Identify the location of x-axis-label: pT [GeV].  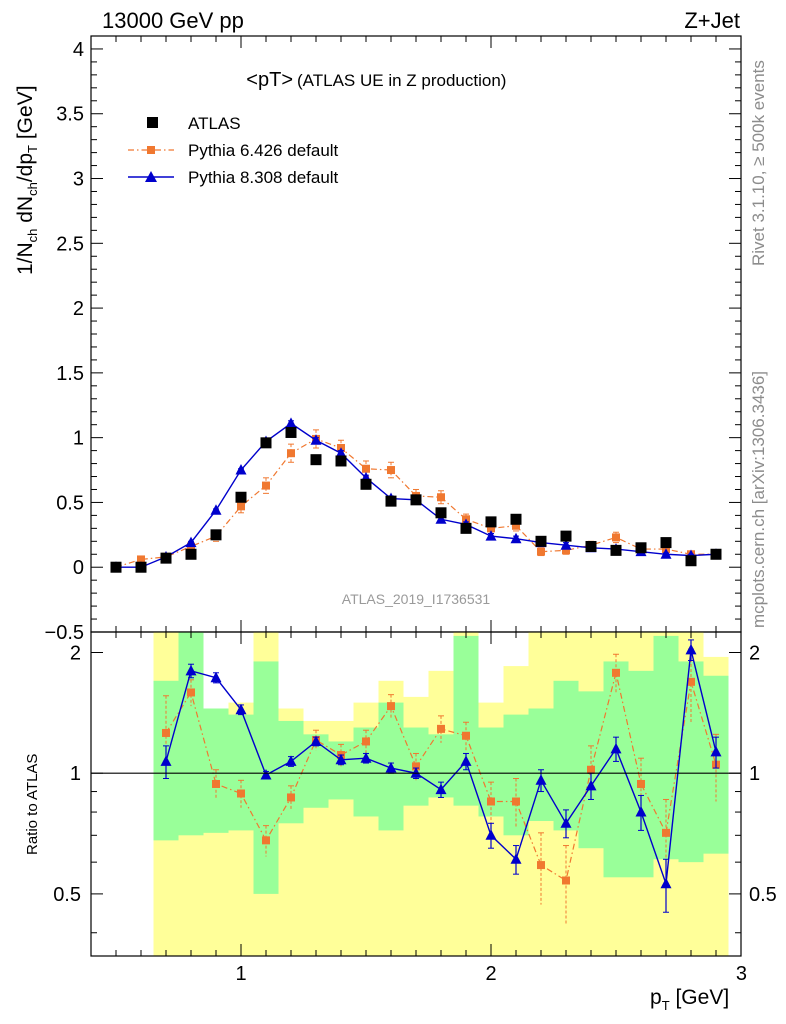
(689, 999).